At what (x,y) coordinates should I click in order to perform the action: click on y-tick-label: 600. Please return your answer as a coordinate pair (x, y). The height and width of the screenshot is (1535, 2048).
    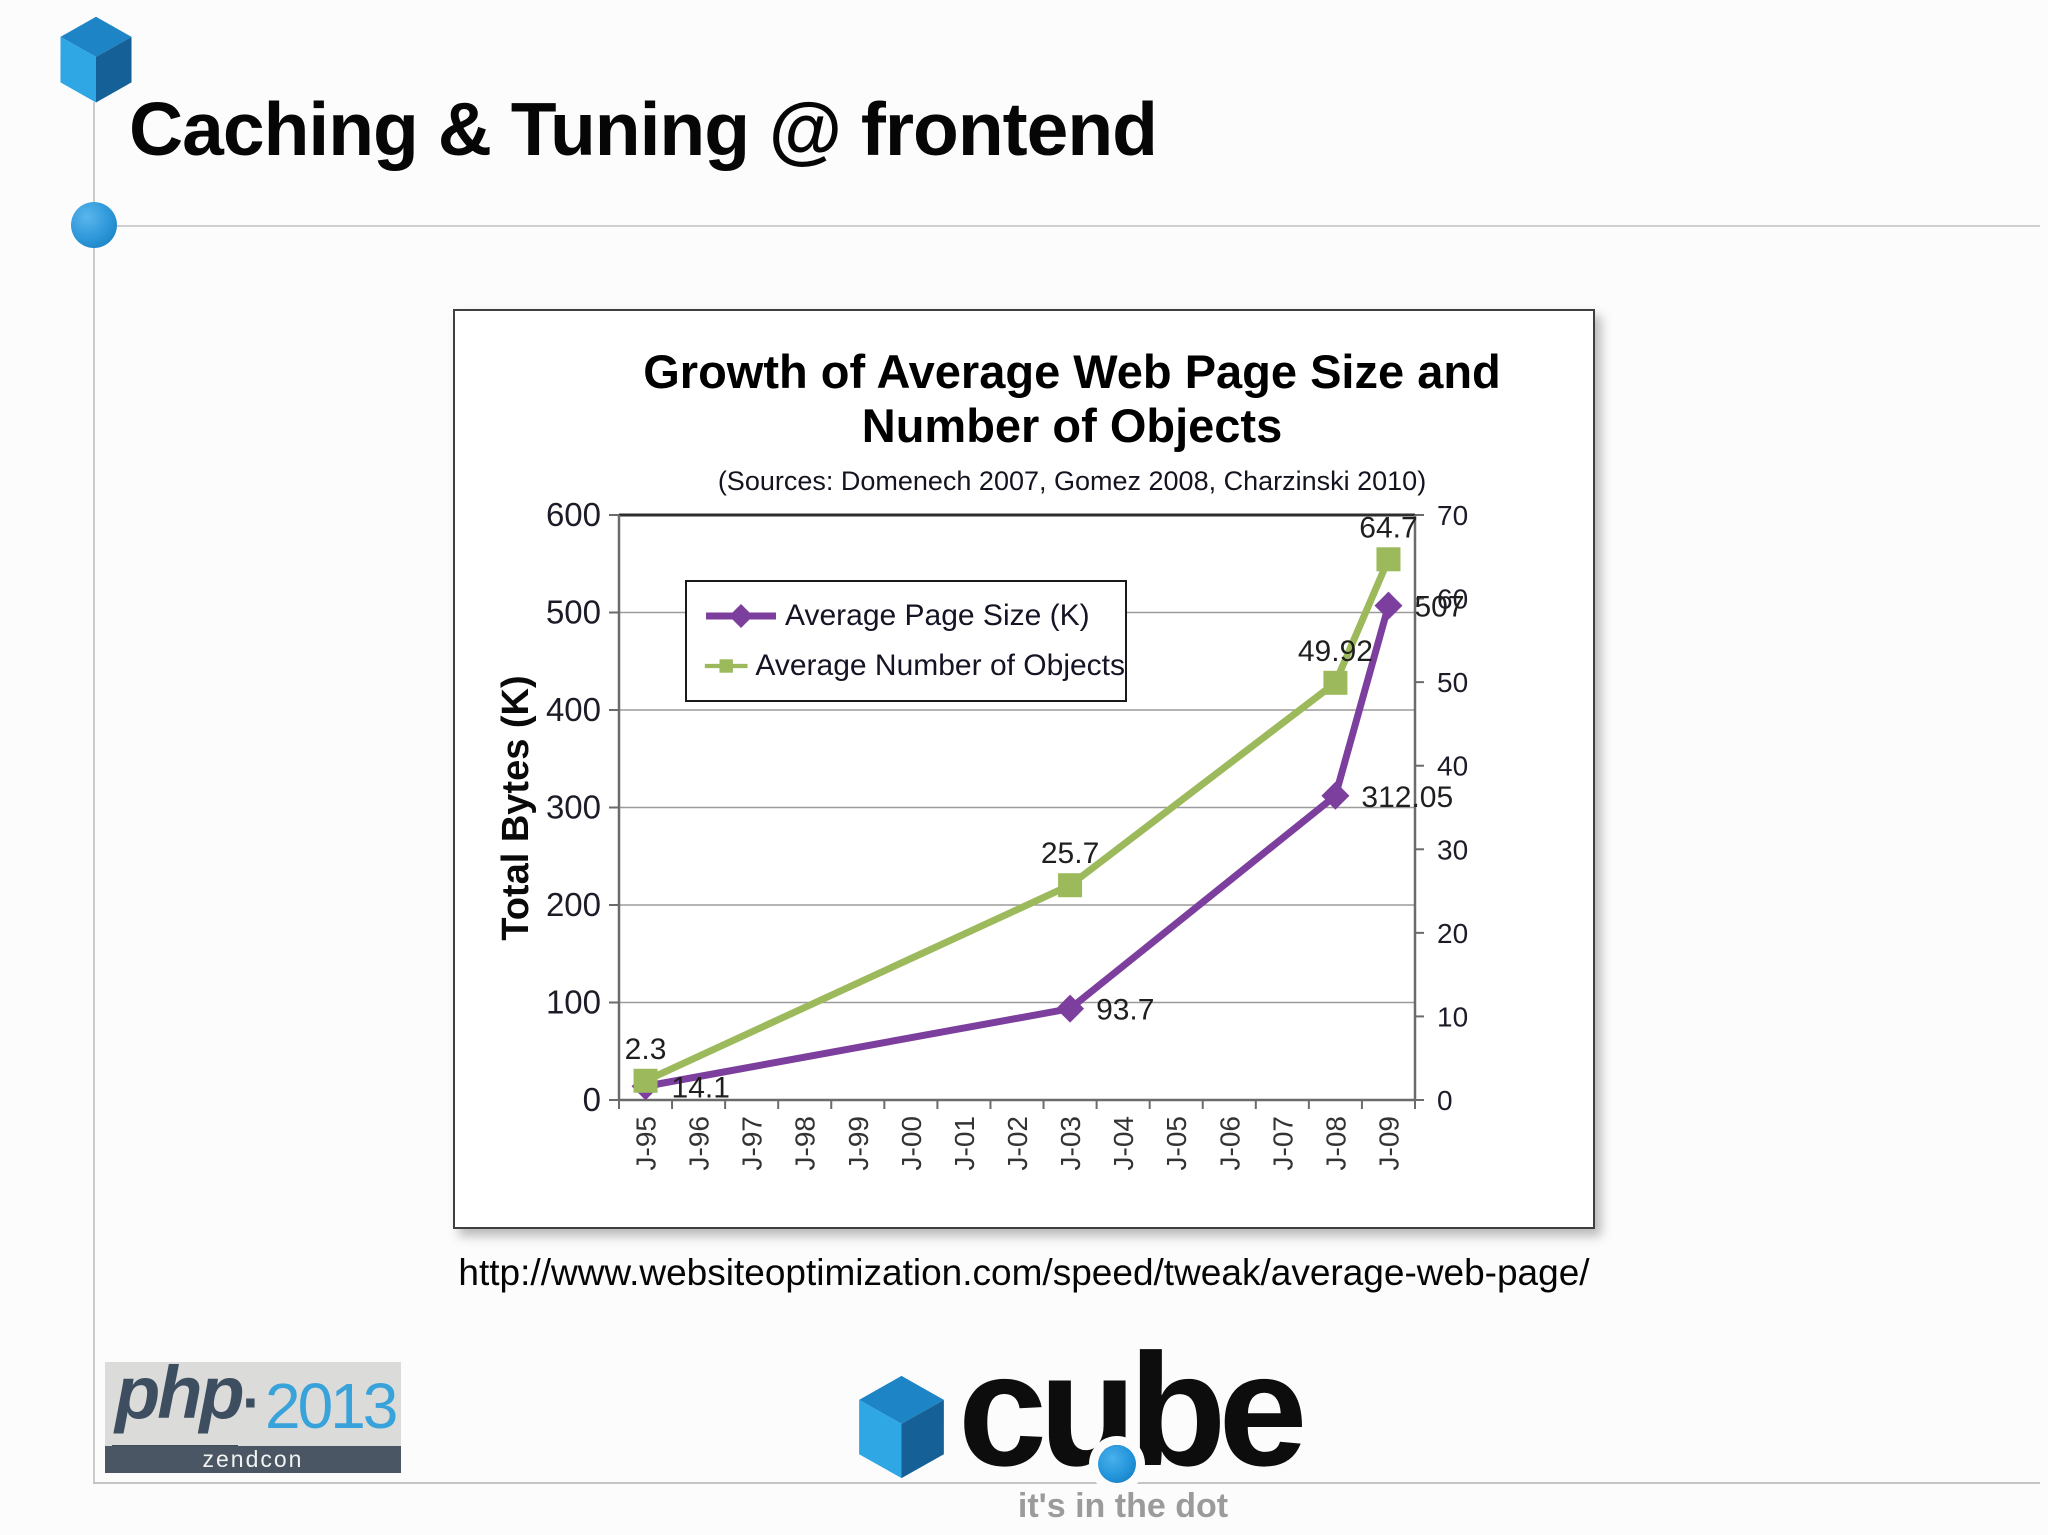
    Looking at the image, I should click on (573, 514).